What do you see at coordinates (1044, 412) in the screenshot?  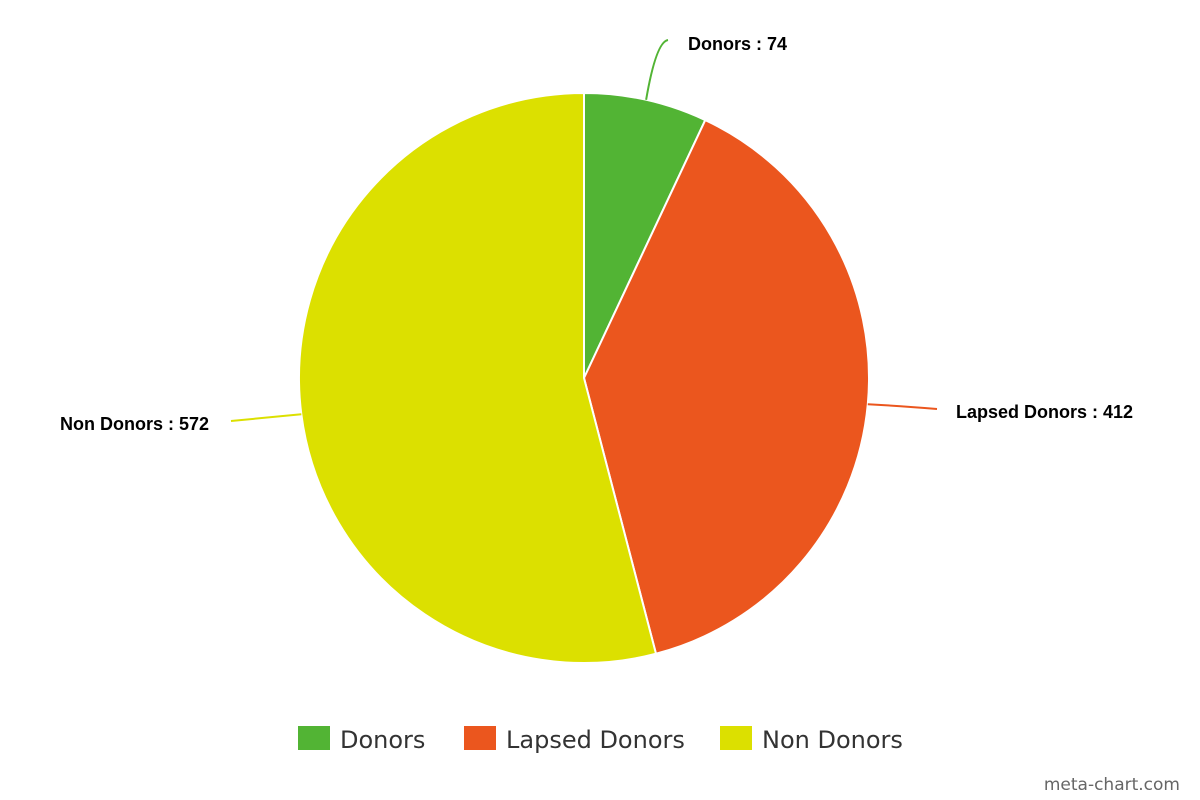 I see `data-label-lapsed-donors: Lapsed Donors : 412` at bounding box center [1044, 412].